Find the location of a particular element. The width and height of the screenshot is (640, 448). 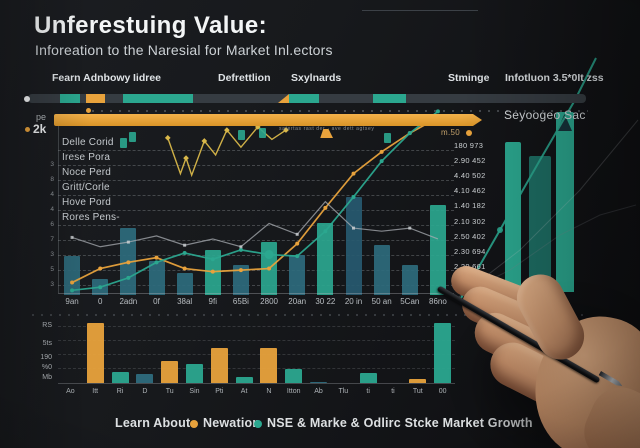

axis-tick-label: 5 is located at coordinates (52, 269).